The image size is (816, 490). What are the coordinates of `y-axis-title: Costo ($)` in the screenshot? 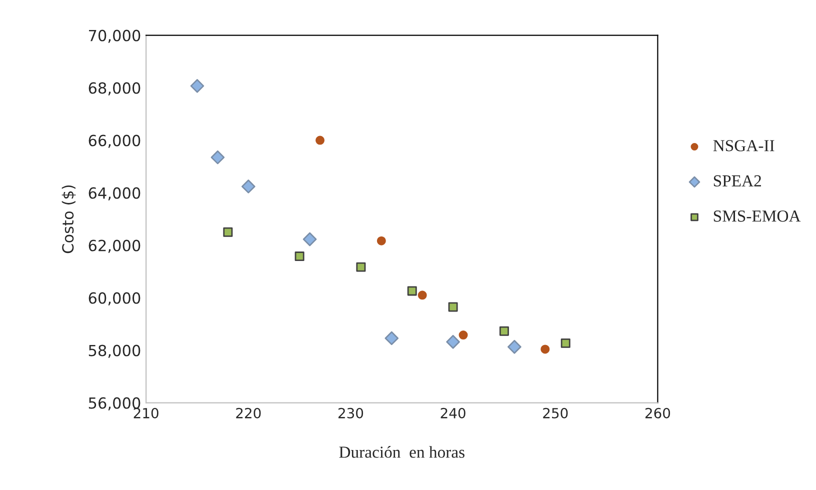 It's located at (69, 219).